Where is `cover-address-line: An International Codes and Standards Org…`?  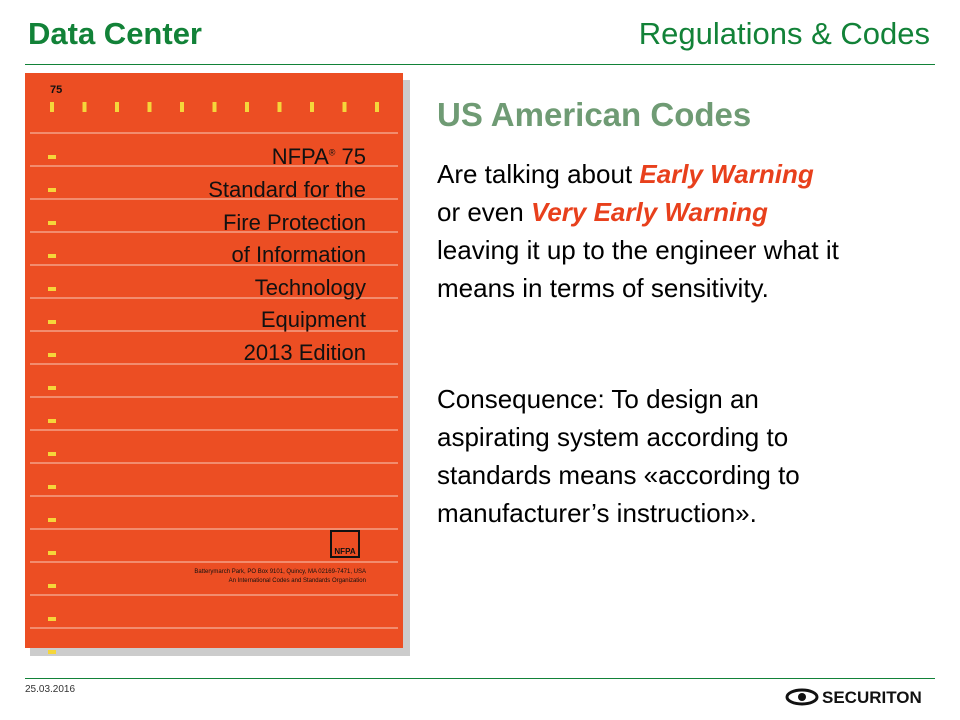 cover-address-line: An International Codes and Standards Org… is located at coordinates (297, 581).